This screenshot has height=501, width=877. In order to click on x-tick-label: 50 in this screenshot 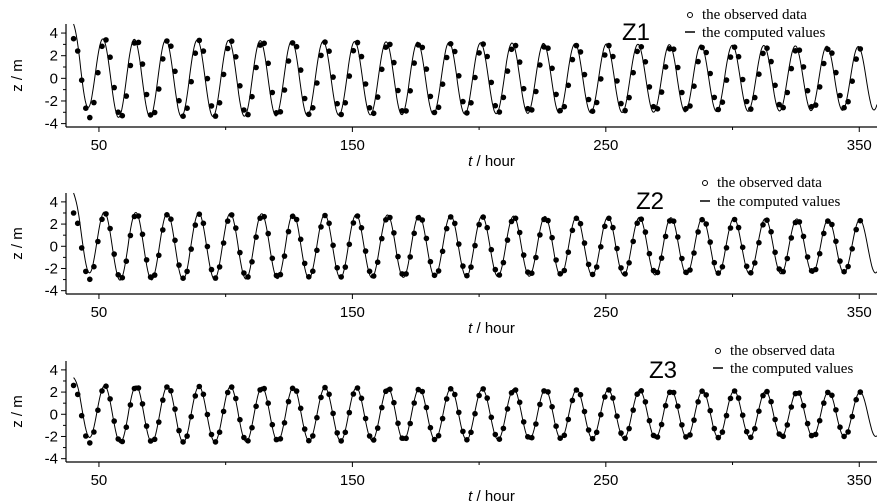, I will do `click(99, 312)`.